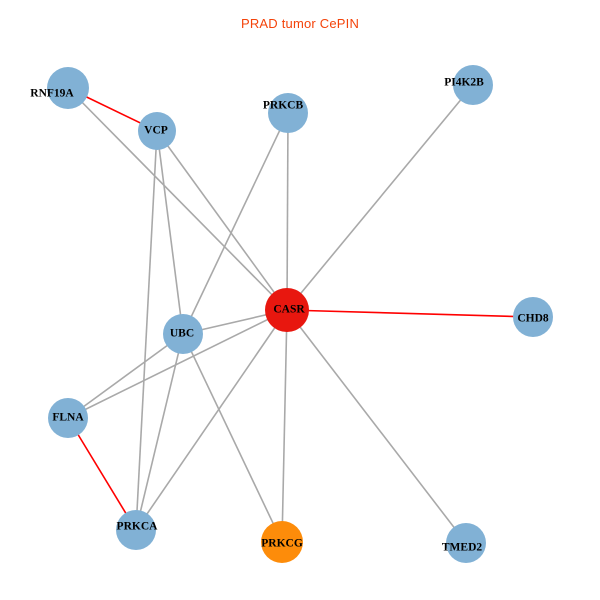  I want to click on node-label-vcp: VCP, so click(156, 131).